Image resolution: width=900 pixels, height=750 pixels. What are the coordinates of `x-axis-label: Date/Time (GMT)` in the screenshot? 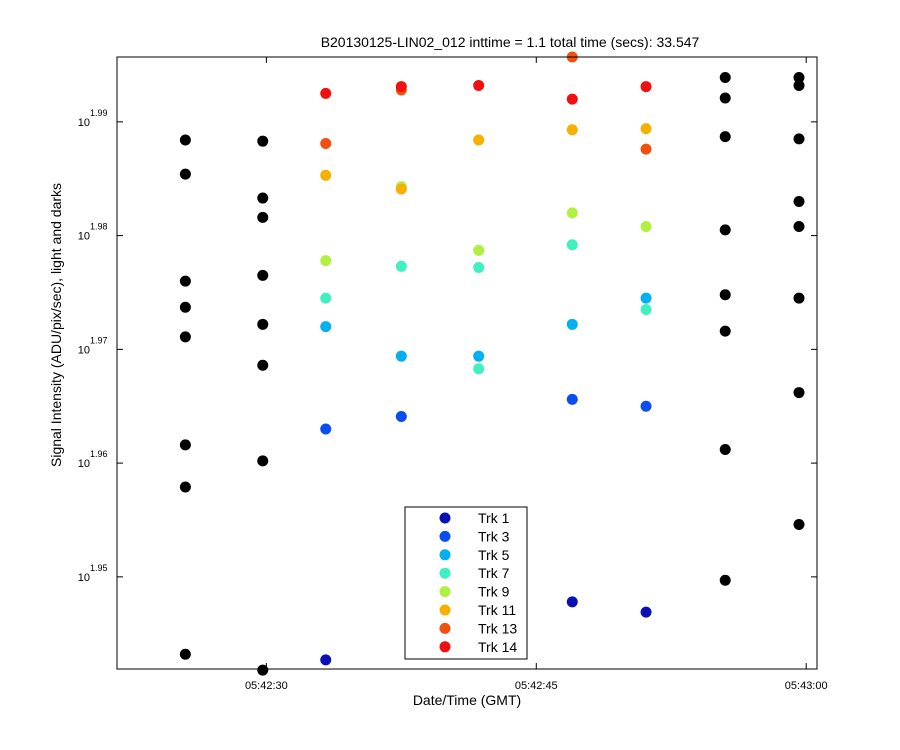 It's located at (467, 700).